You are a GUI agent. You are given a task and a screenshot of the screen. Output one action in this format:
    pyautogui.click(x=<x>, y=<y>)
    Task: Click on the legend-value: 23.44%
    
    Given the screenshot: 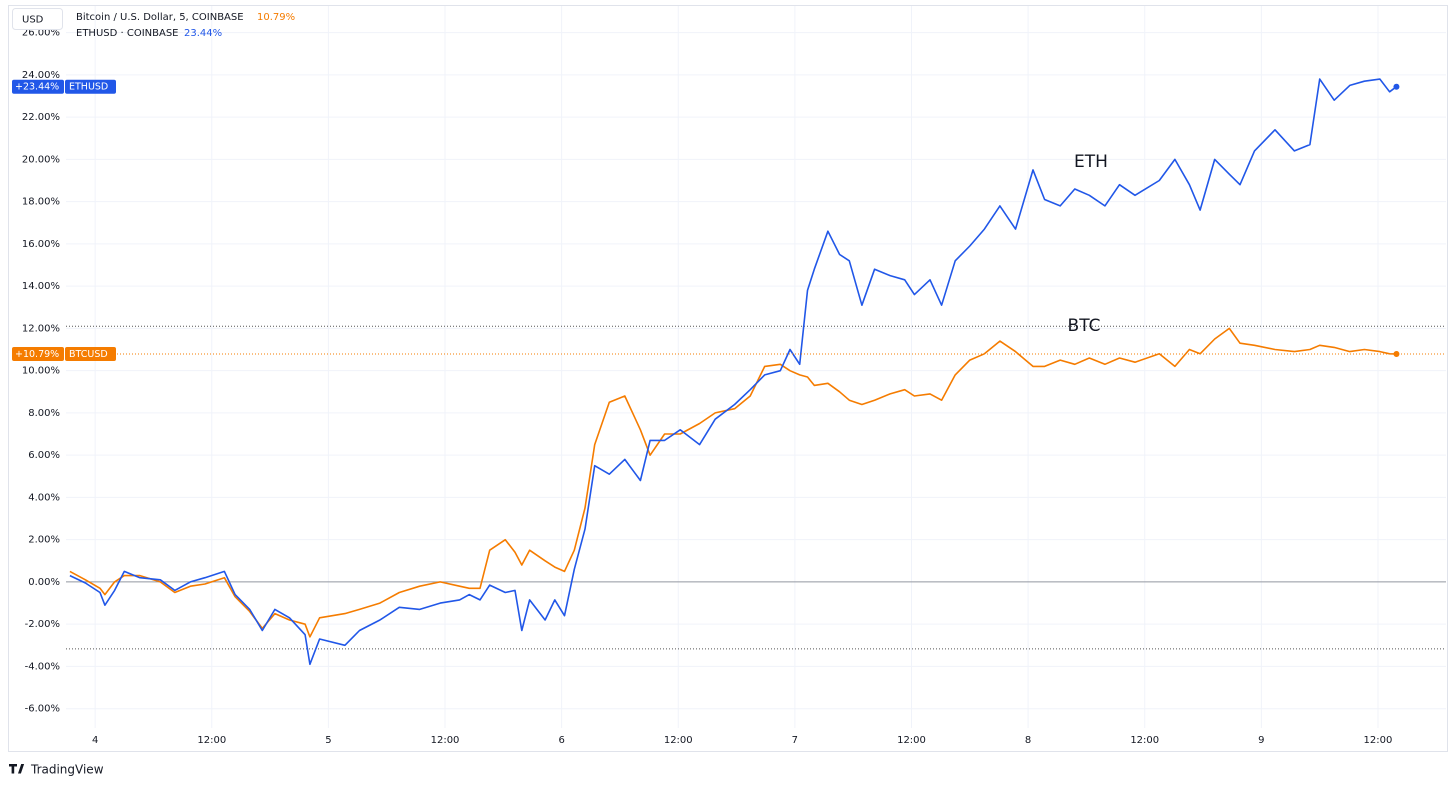 What is the action you would take?
    pyautogui.click(x=203, y=33)
    